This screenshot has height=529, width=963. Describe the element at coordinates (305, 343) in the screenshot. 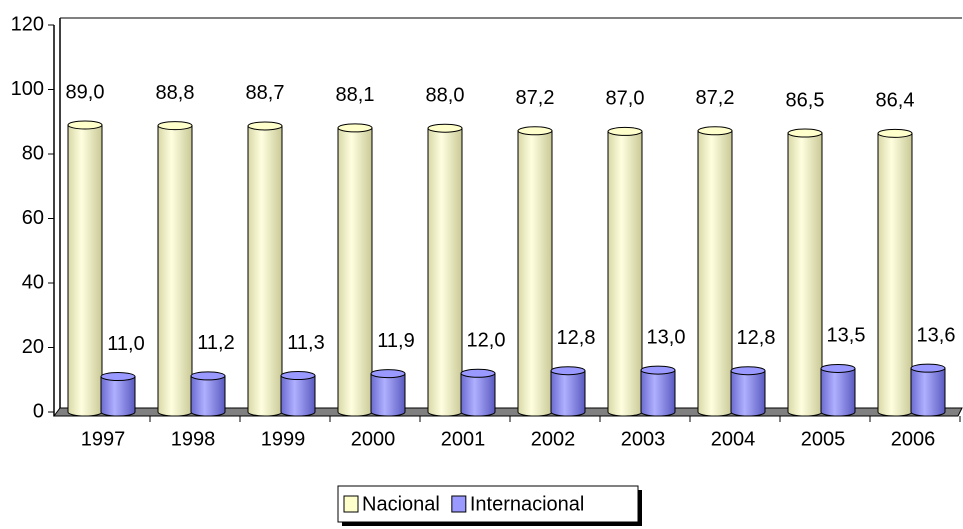

I see `value-label: 11,3` at that location.